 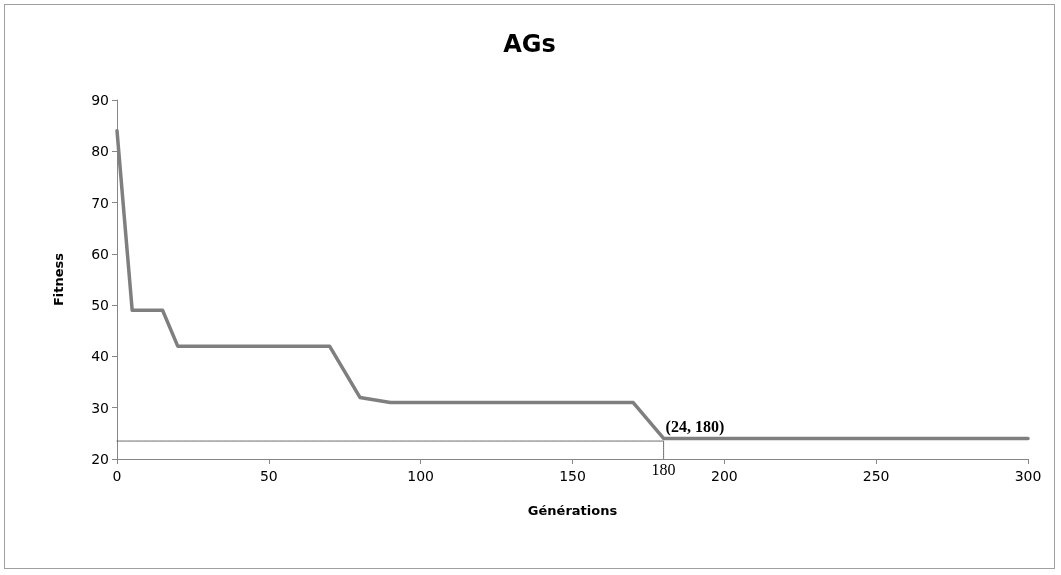 I want to click on y-tick-label: 60, so click(x=100, y=253).